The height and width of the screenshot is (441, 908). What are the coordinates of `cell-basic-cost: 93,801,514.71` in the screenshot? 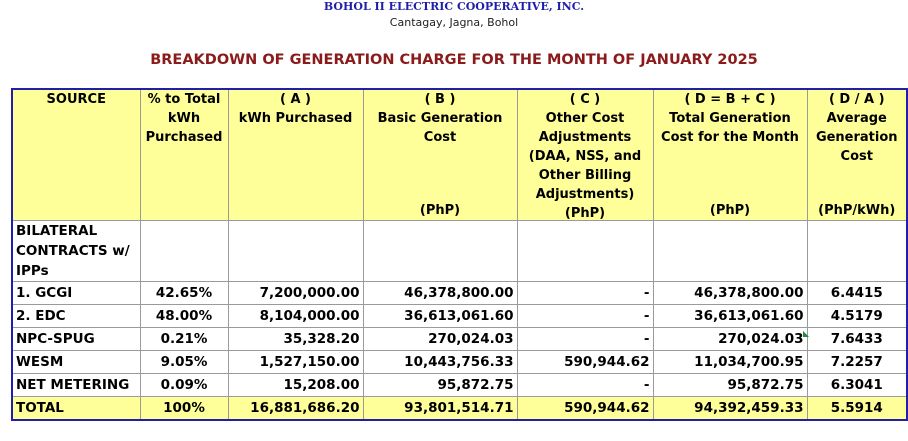 It's located at (440, 408).